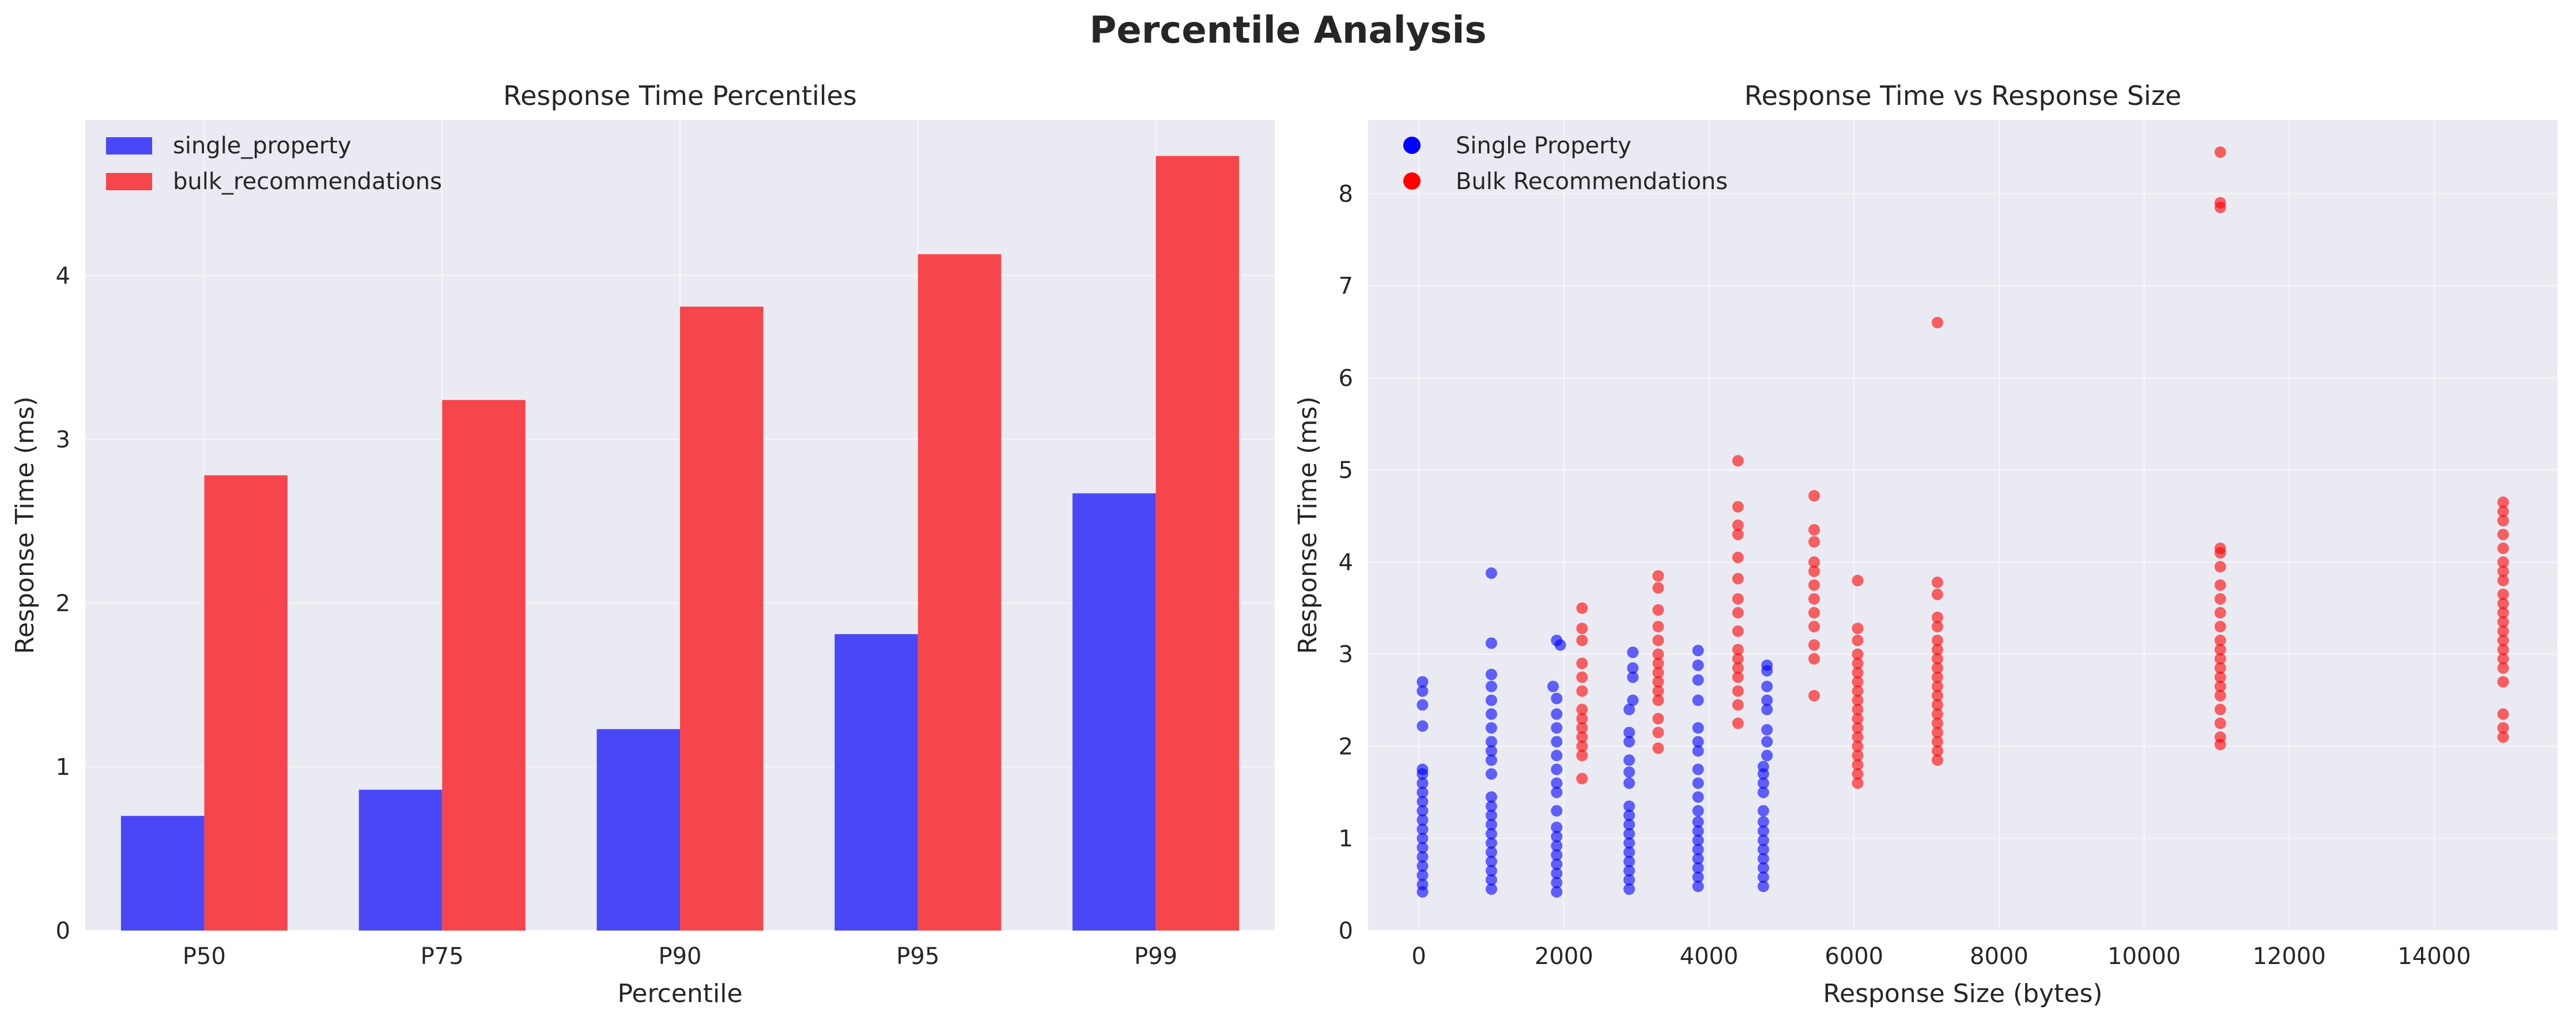  What do you see at coordinates (917, 956) in the screenshot?
I see `chart1-x-tick-label: P95` at bounding box center [917, 956].